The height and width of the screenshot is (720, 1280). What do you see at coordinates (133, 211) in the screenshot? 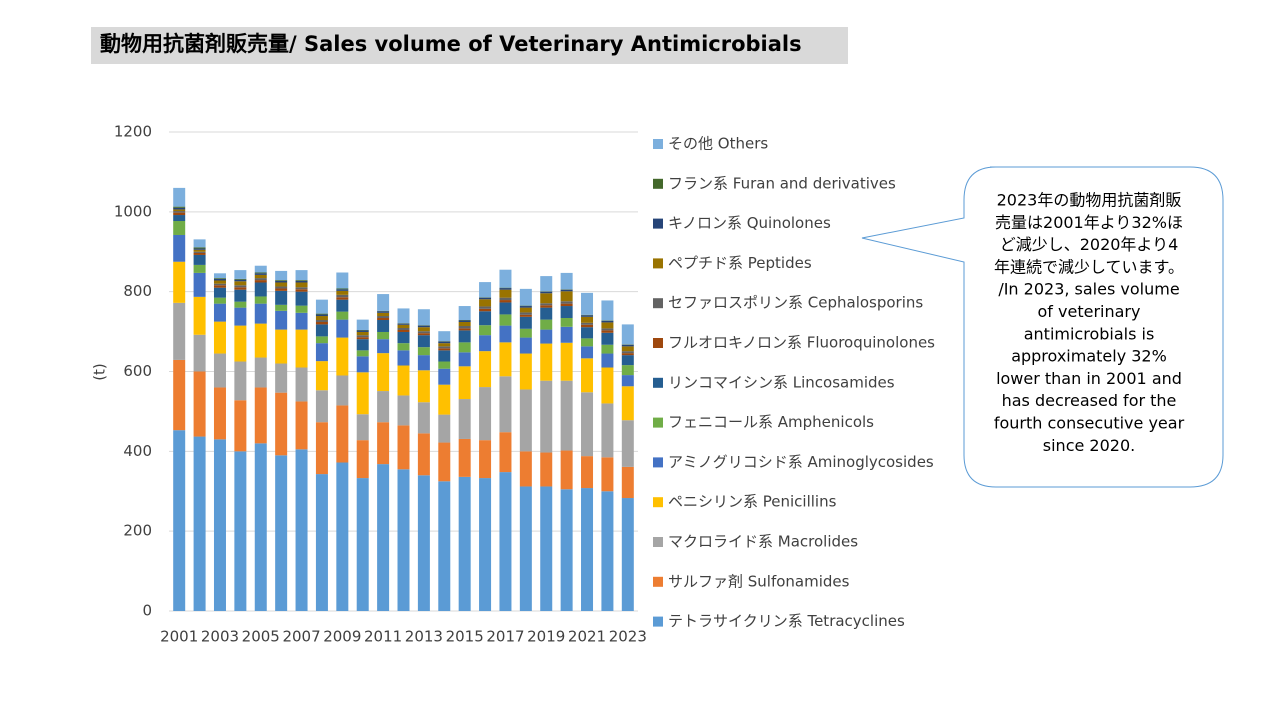
I see `y-tick-label: 1000` at bounding box center [133, 211].